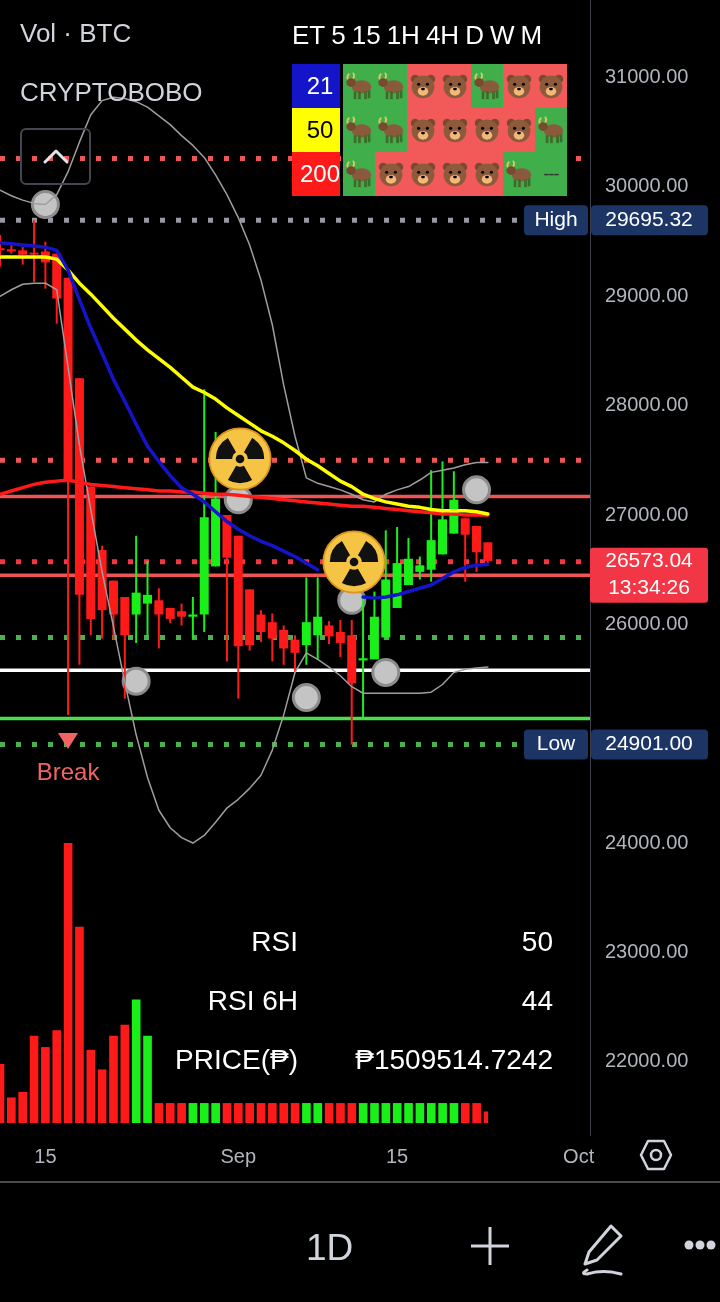 The image size is (720, 1302). Describe the element at coordinates (366, 35) in the screenshot. I see `annotation: 15` at that location.